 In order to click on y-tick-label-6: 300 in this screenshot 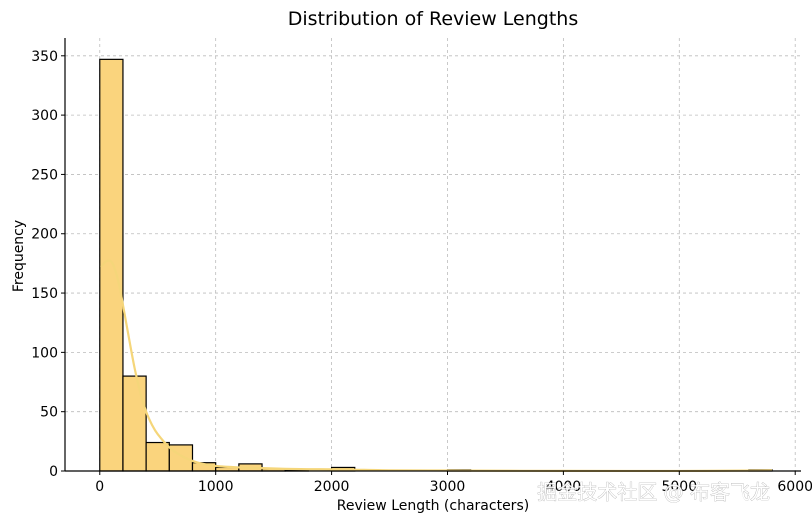, I will do `click(44, 116)`.